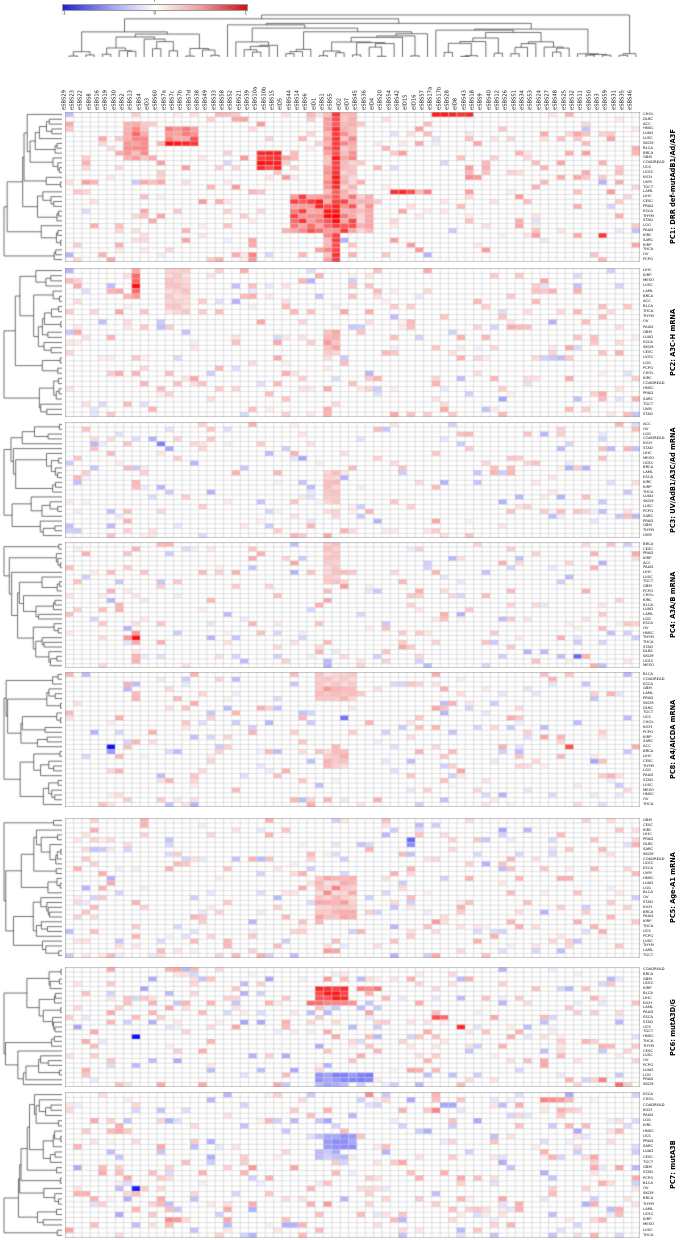  Describe the element at coordinates (530, 100) in the screenshot. I see `column-label: eSBS53` at that location.